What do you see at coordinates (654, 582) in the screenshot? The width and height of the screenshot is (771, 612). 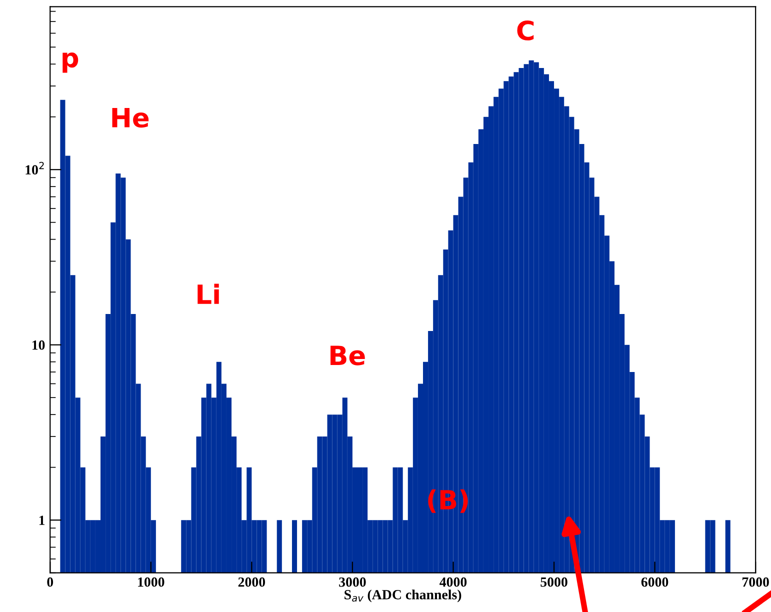 I see `x-tick-label: 6000` at bounding box center [654, 582].